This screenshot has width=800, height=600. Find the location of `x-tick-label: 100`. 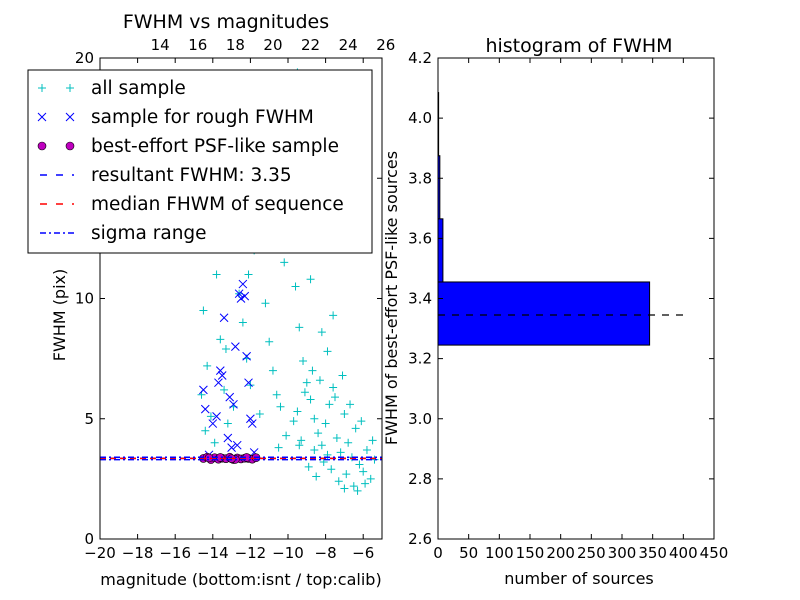

x-tick-label: 100 is located at coordinates (499, 553).